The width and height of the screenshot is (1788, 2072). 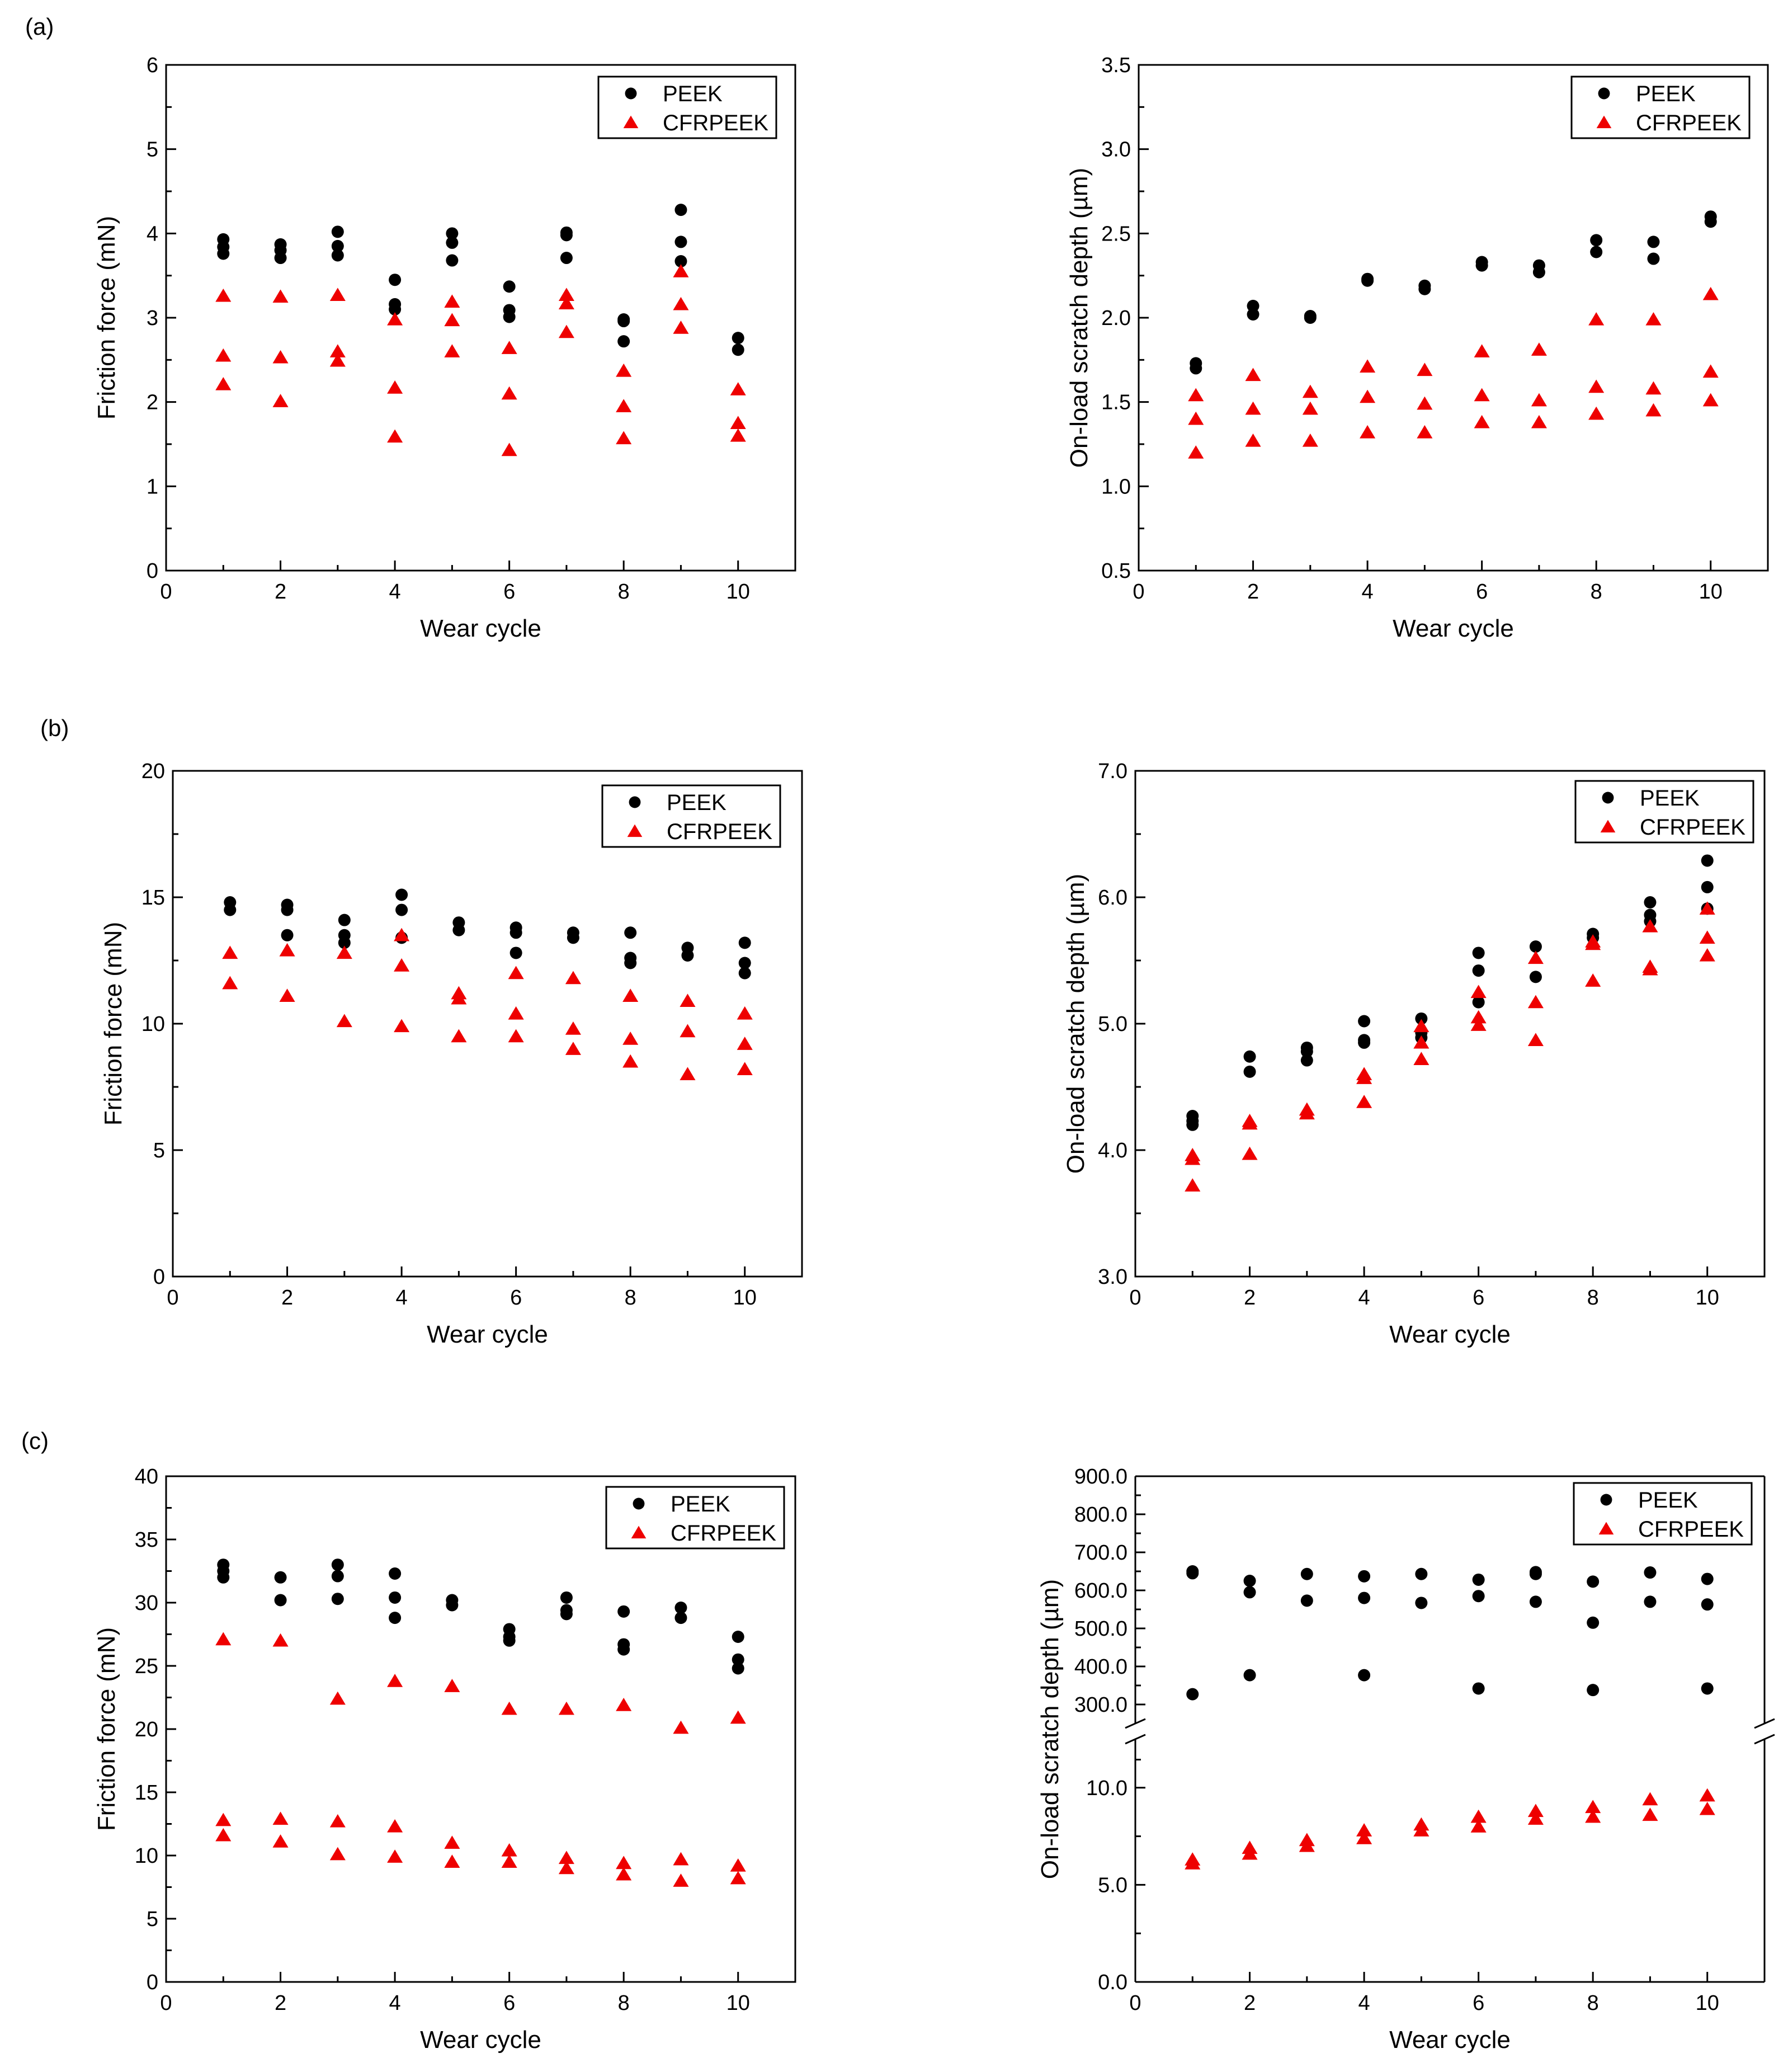 What do you see at coordinates (1100, 1667) in the screenshot?
I see `y-tick-label: 400.0` at bounding box center [1100, 1667].